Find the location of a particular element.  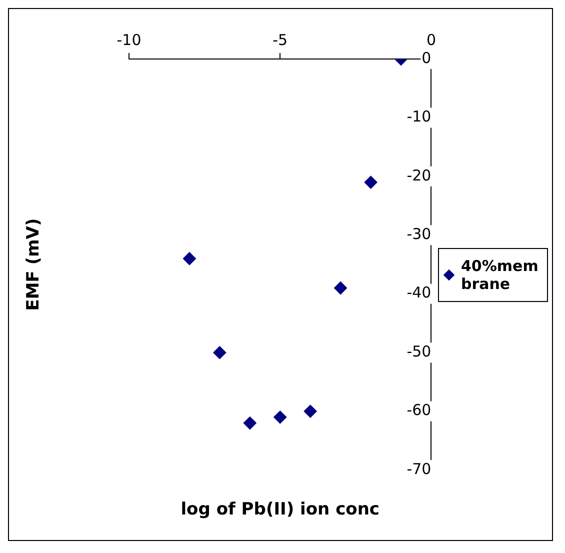

x-tick-label: -5 is located at coordinates (280, 39).